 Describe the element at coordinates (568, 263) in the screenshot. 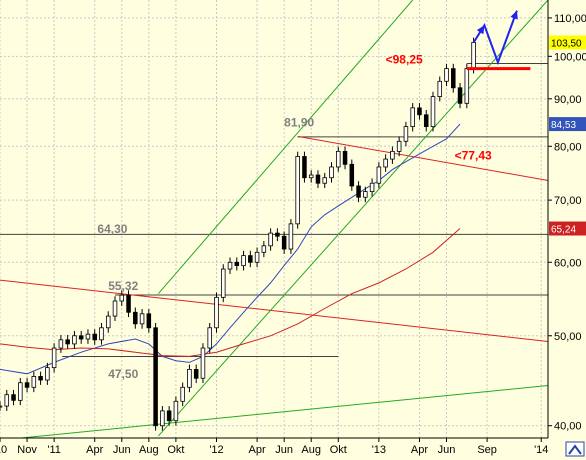

I see `y-tick-label: 60,00` at that location.